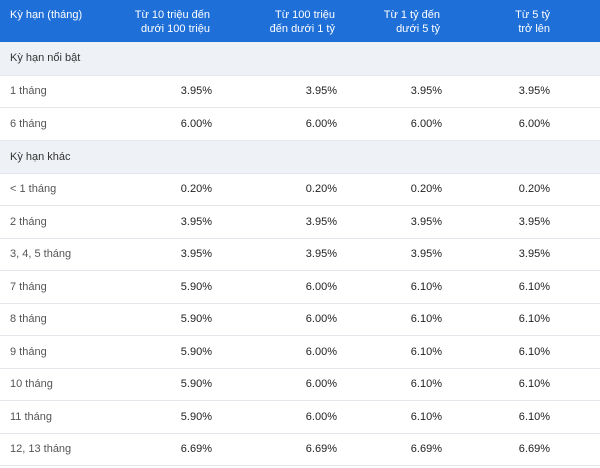 This screenshot has height=468, width=600. What do you see at coordinates (60, 91) in the screenshot?
I see `term-cell: 1 tháng` at bounding box center [60, 91].